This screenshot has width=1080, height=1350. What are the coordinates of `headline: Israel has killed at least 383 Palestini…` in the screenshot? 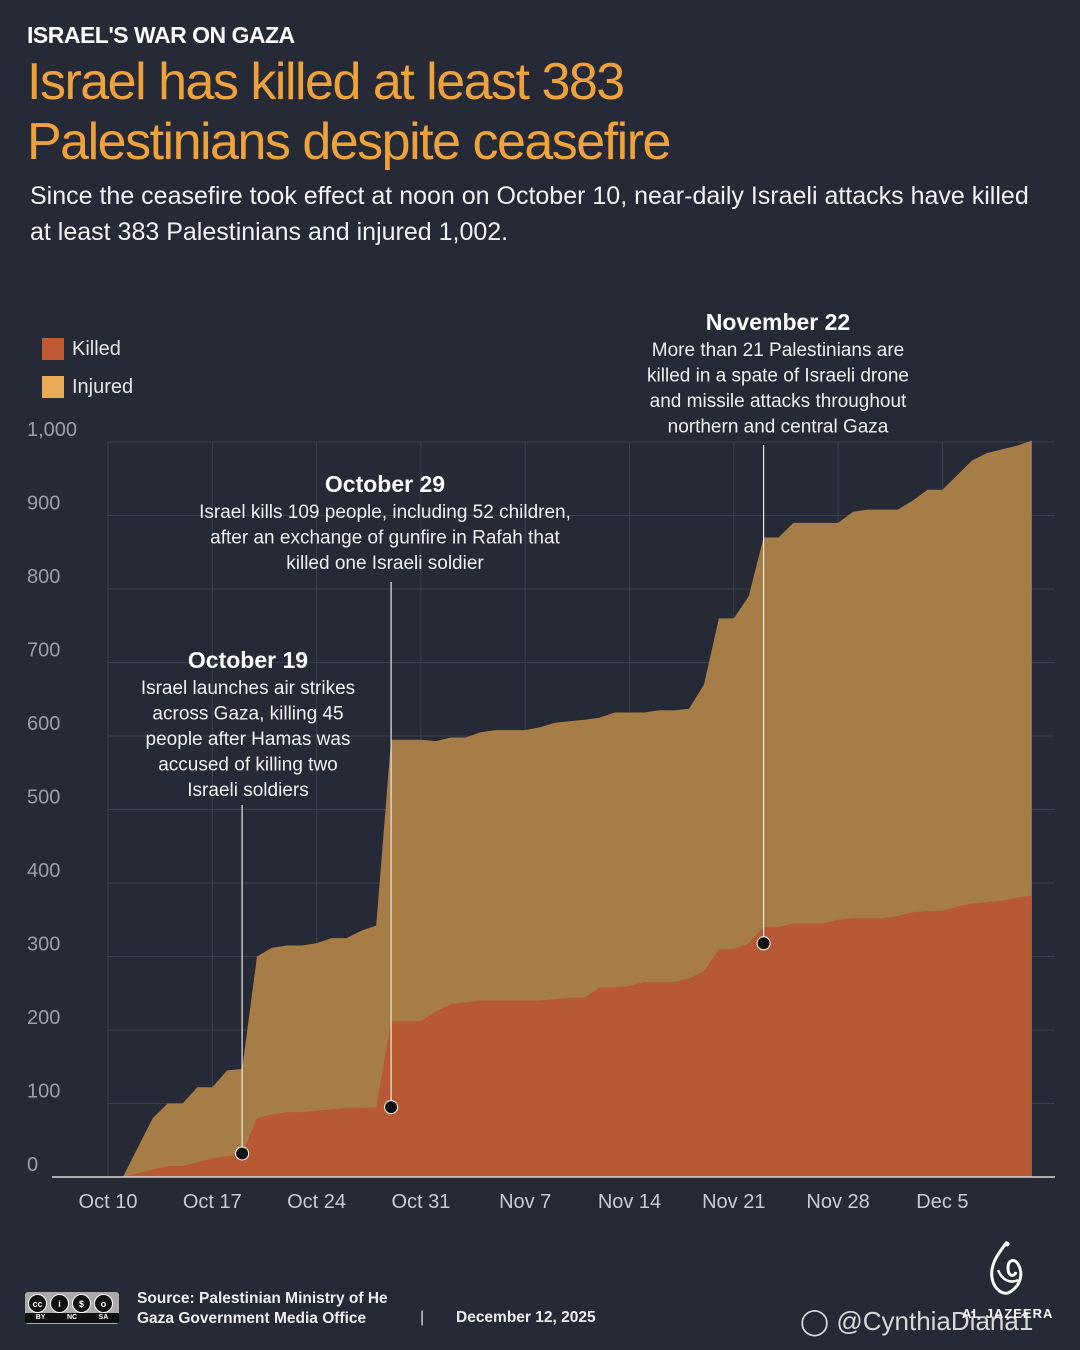 It's located at (527, 112).